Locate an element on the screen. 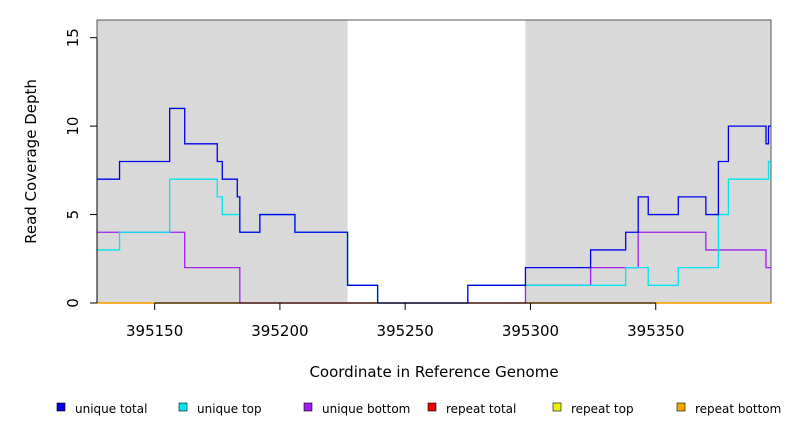 The height and width of the screenshot is (432, 792). legend-swatch-repeat-total is located at coordinates (432, 407).